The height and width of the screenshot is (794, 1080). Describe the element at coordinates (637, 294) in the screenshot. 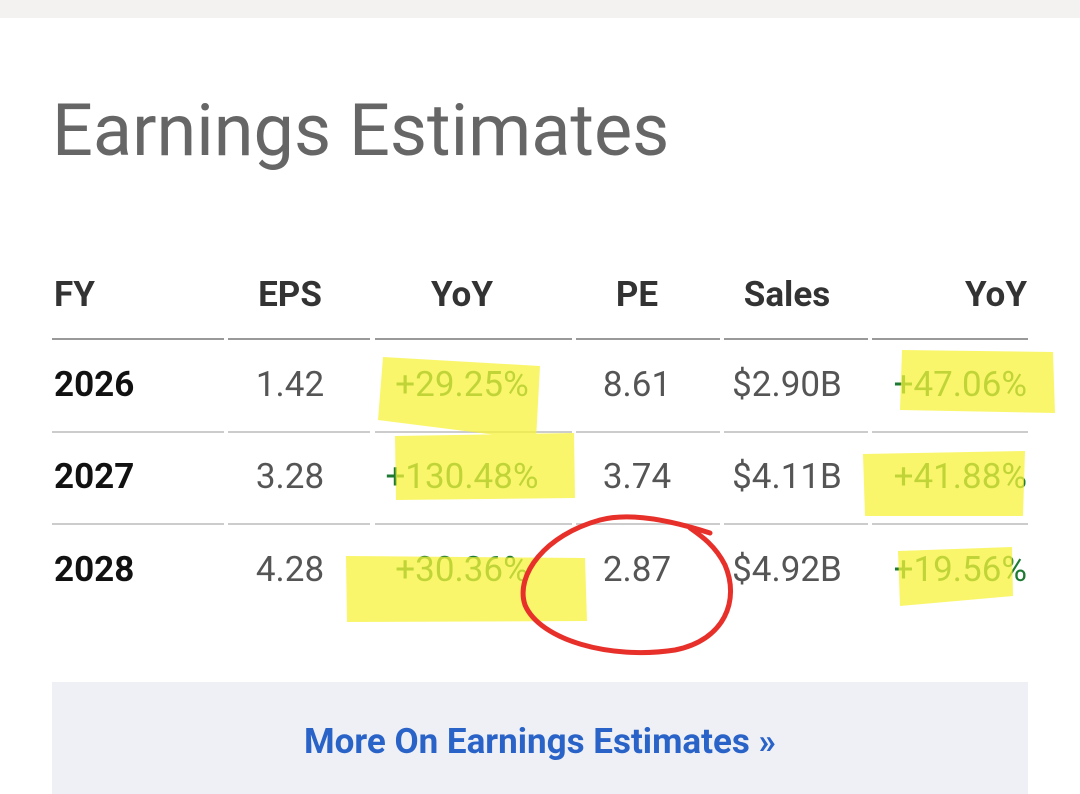

I see `column-header: PE` at that location.